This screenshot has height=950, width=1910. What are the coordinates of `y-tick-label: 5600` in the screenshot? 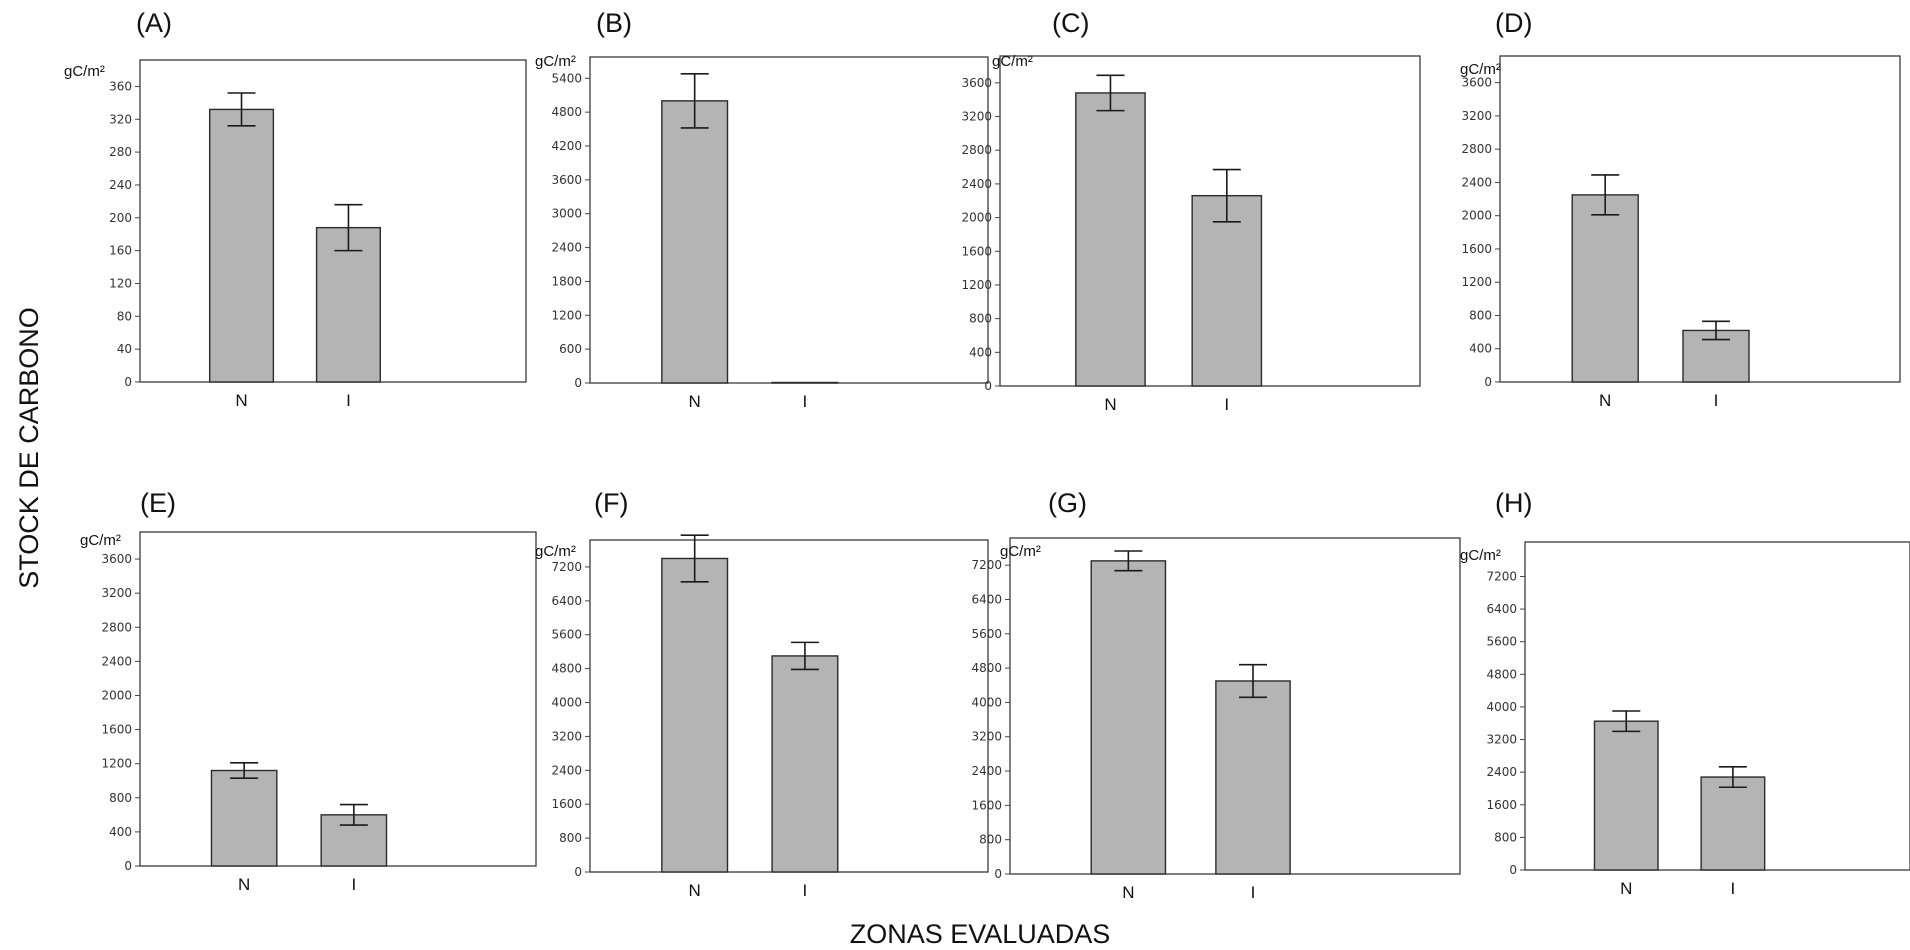 It's located at (566, 635).